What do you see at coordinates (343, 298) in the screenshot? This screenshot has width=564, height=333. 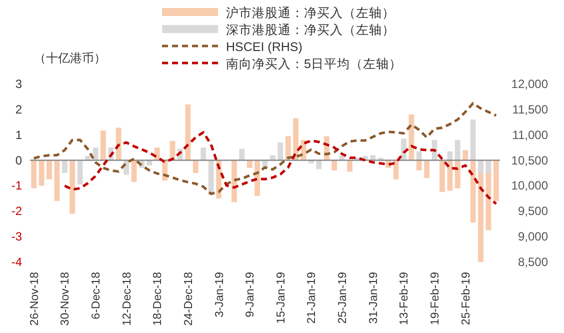 I see `x-tick-label: 25-Jan-19` at bounding box center [343, 298].